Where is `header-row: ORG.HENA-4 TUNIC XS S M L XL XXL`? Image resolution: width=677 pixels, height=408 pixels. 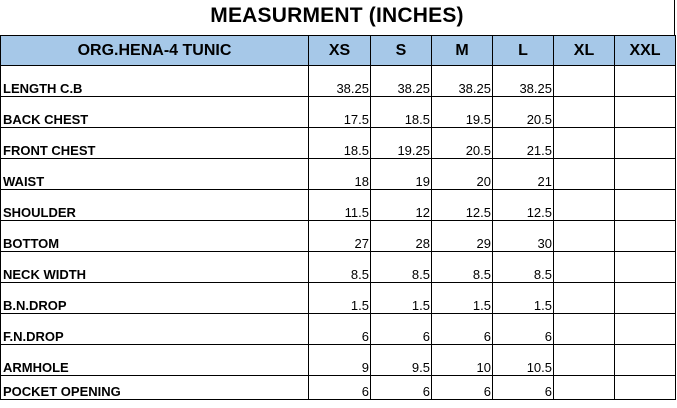
header-row: ORG.HENA-4 TUNIC XS S M L XL XXL is located at coordinates (338, 50).